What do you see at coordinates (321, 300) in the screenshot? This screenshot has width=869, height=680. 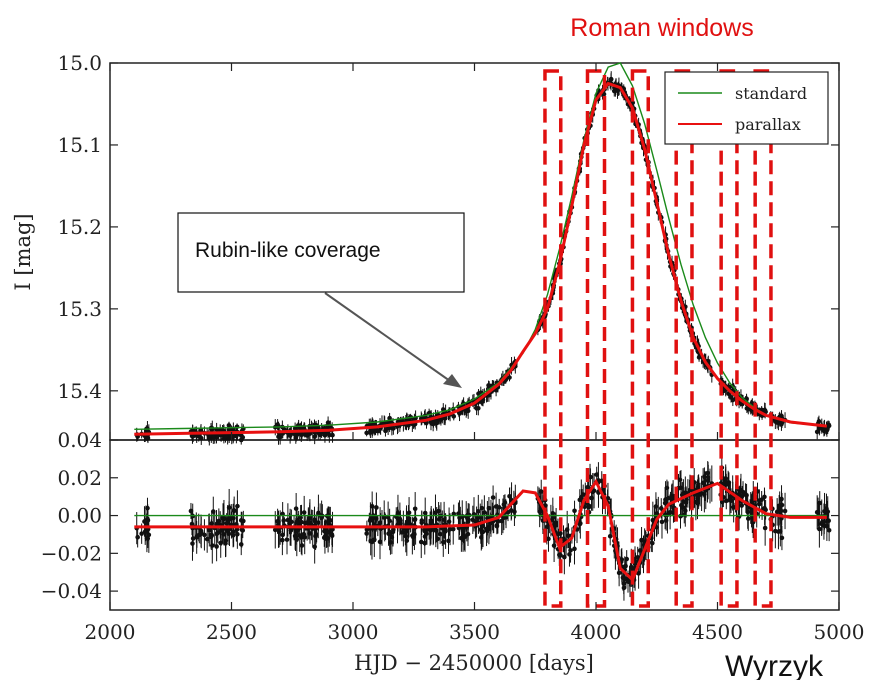 I see `rubin-annotation: Rubin-like coverage` at bounding box center [321, 300].